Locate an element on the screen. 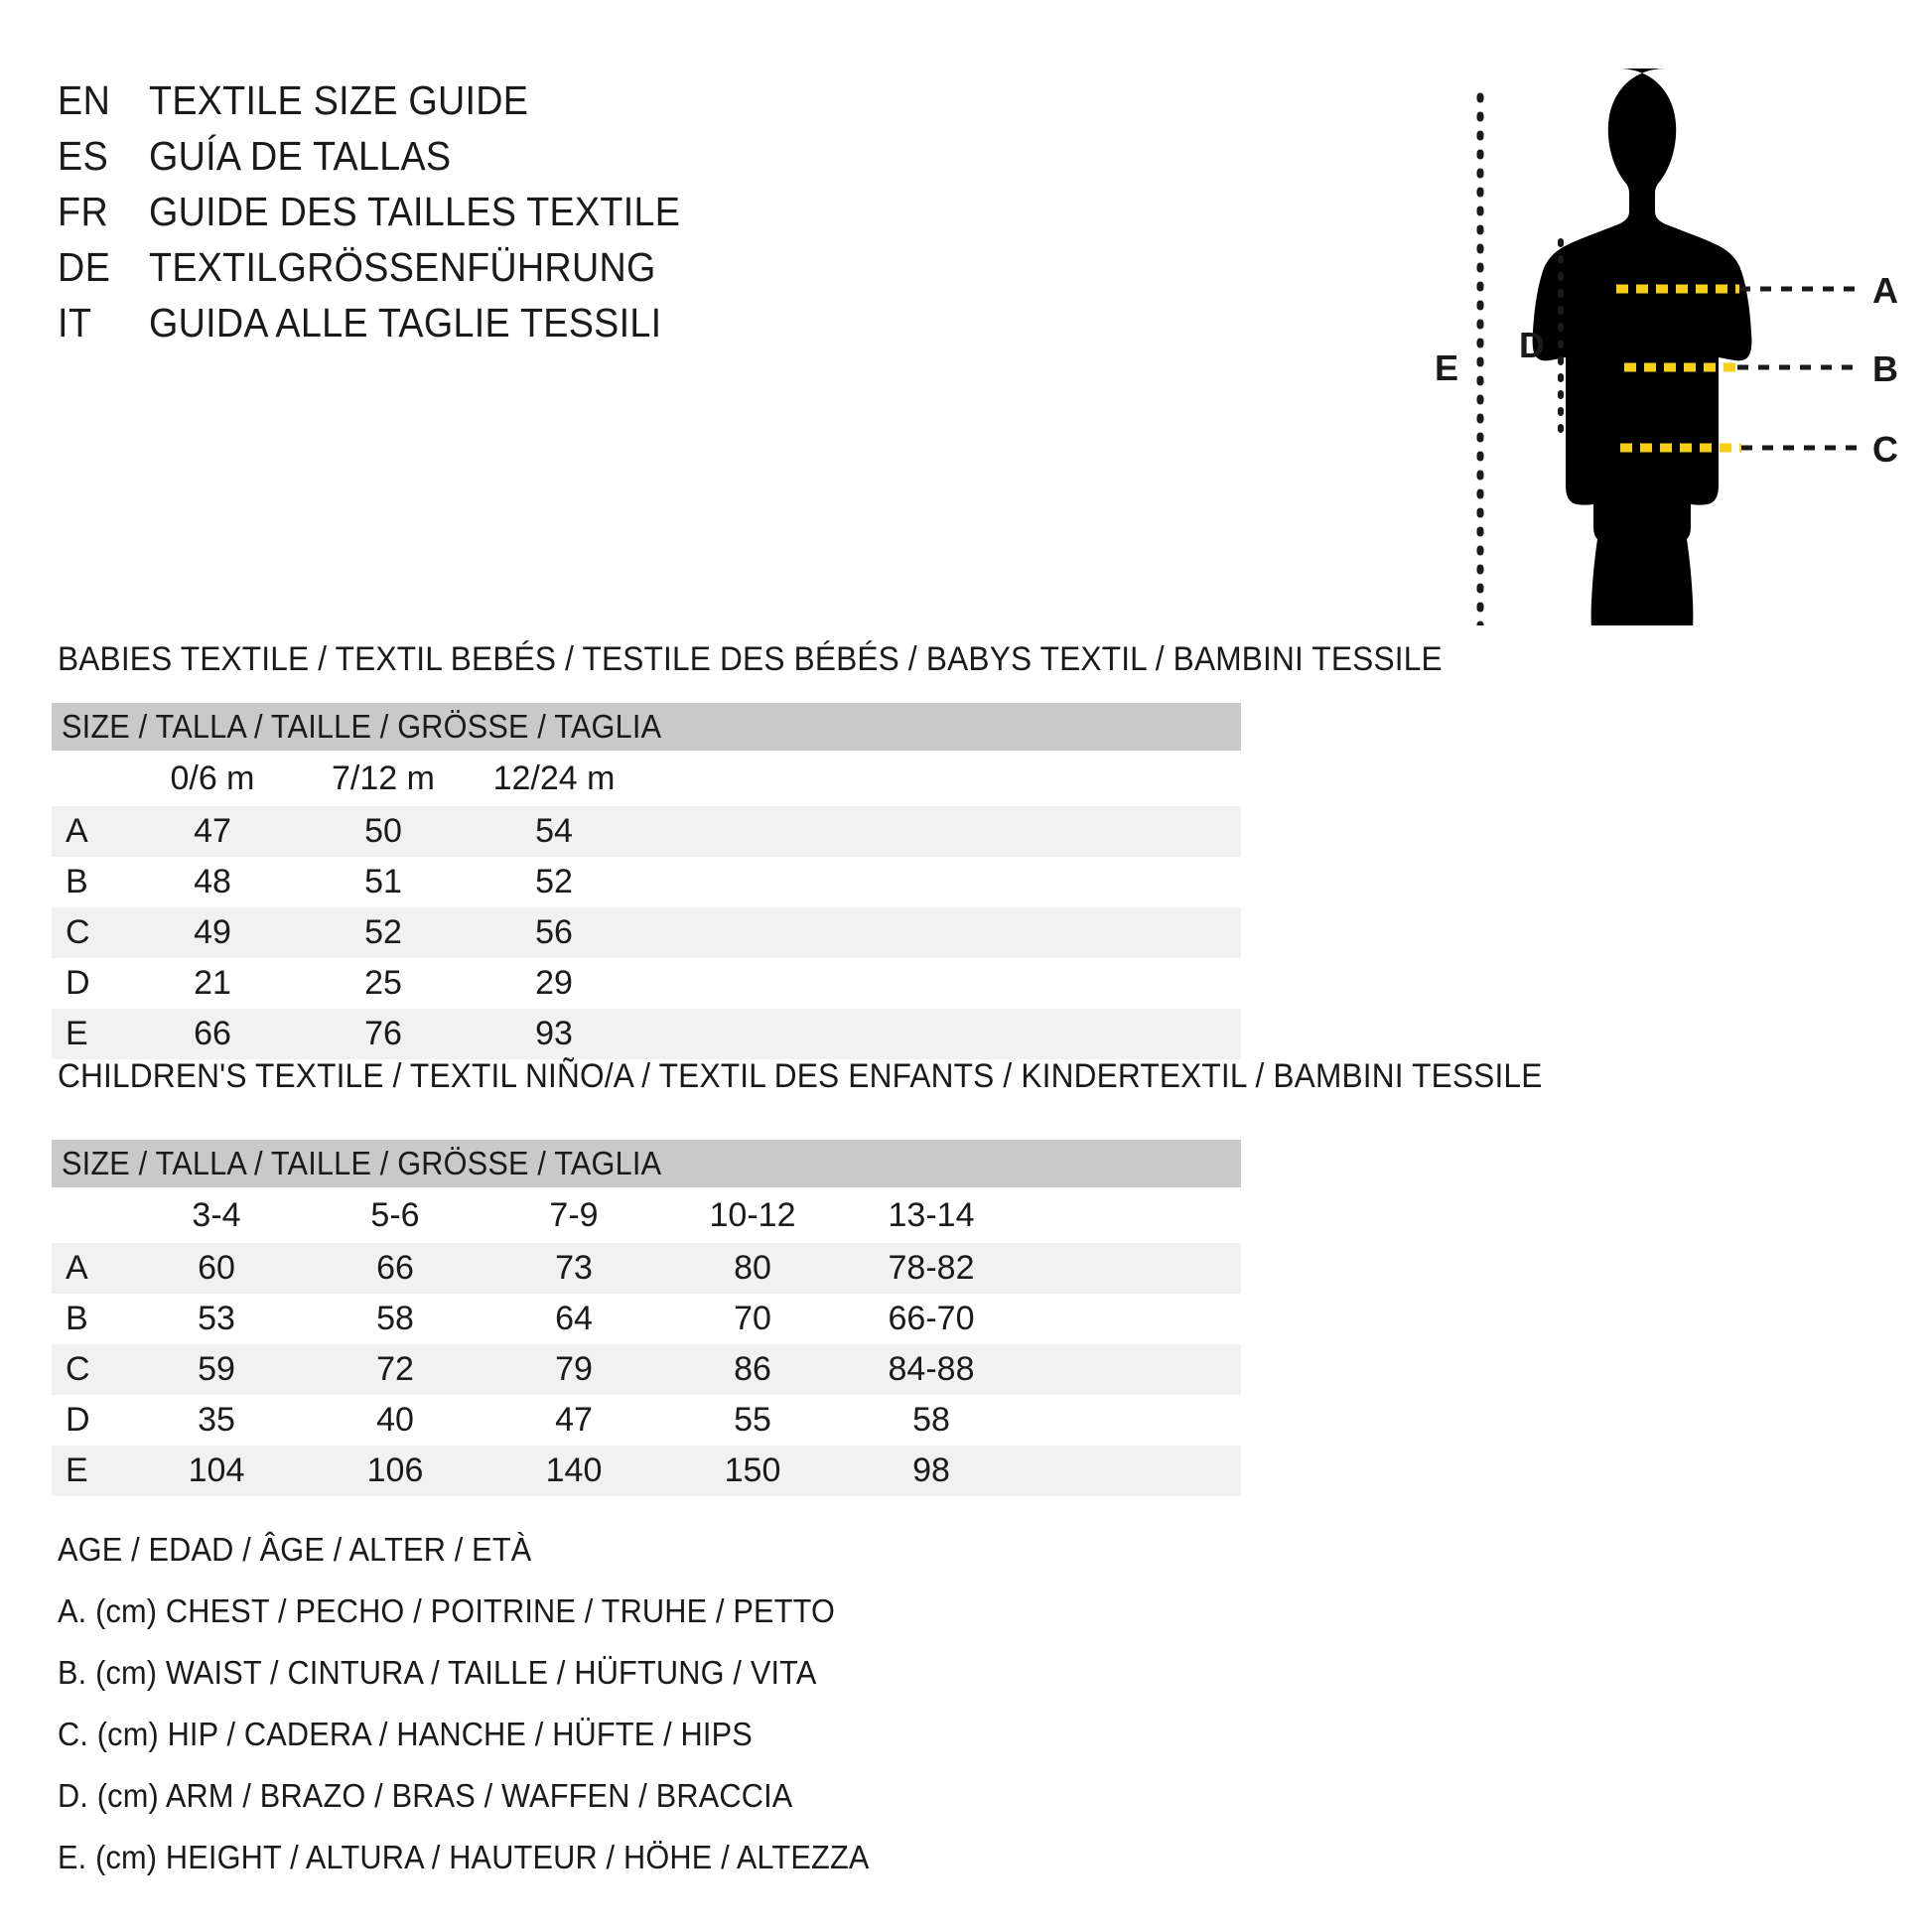 This screenshot has height=1932, width=1932. children-column-header-row: 3-4 5-6 7-9 10-12 13-14 is located at coordinates (646, 1215).